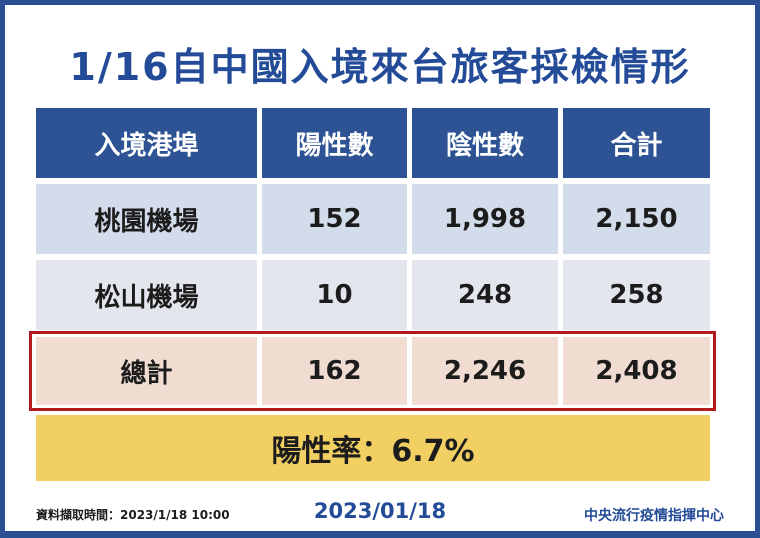 Image resolution: width=760 pixels, height=538 pixels. I want to click on total-row-highlight, so click(372, 371).